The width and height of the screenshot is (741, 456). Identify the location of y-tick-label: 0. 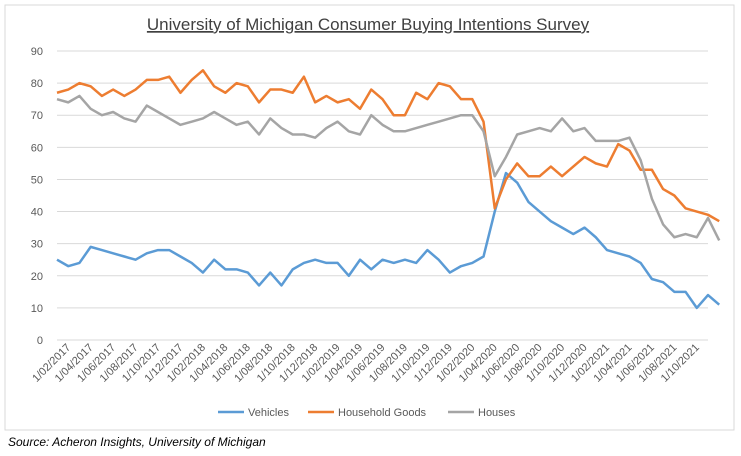
(40, 341).